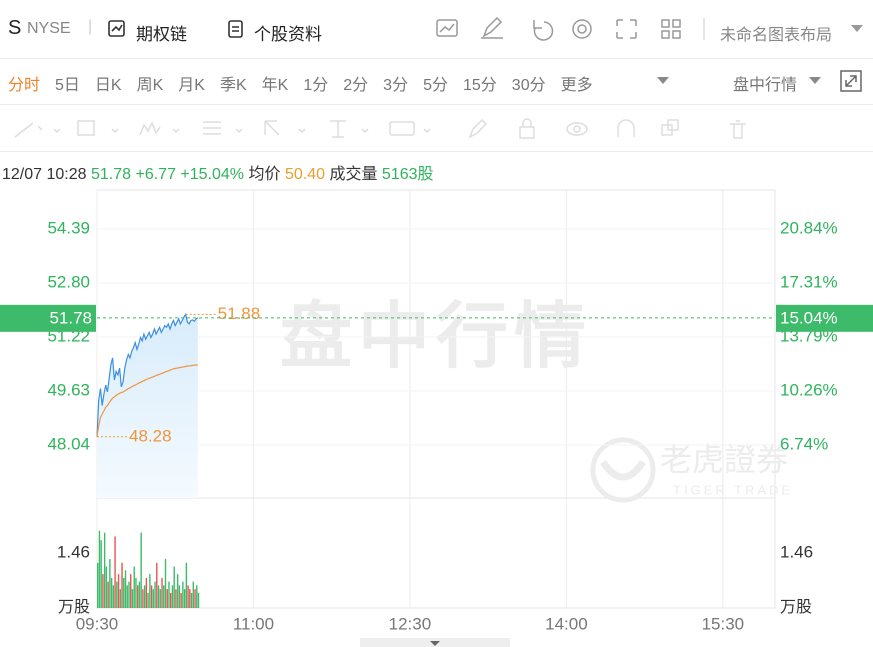  What do you see at coordinates (623, 470) in the screenshot?
I see `watermark-logo` at bounding box center [623, 470].